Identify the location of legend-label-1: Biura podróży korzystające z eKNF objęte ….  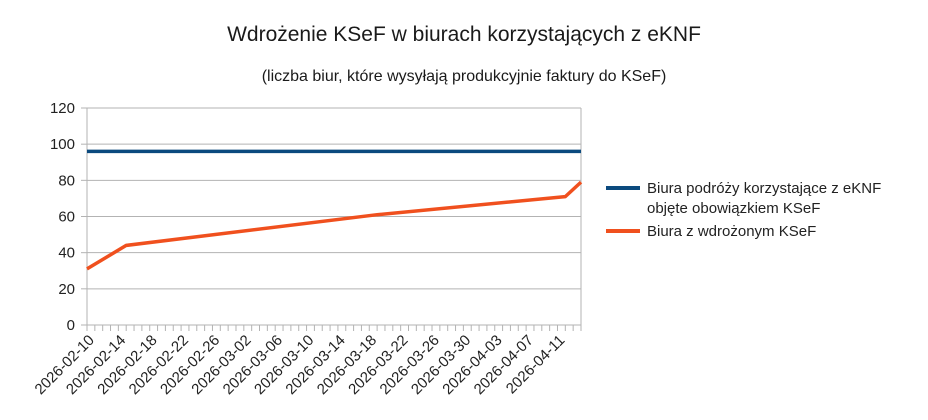
(764, 198).